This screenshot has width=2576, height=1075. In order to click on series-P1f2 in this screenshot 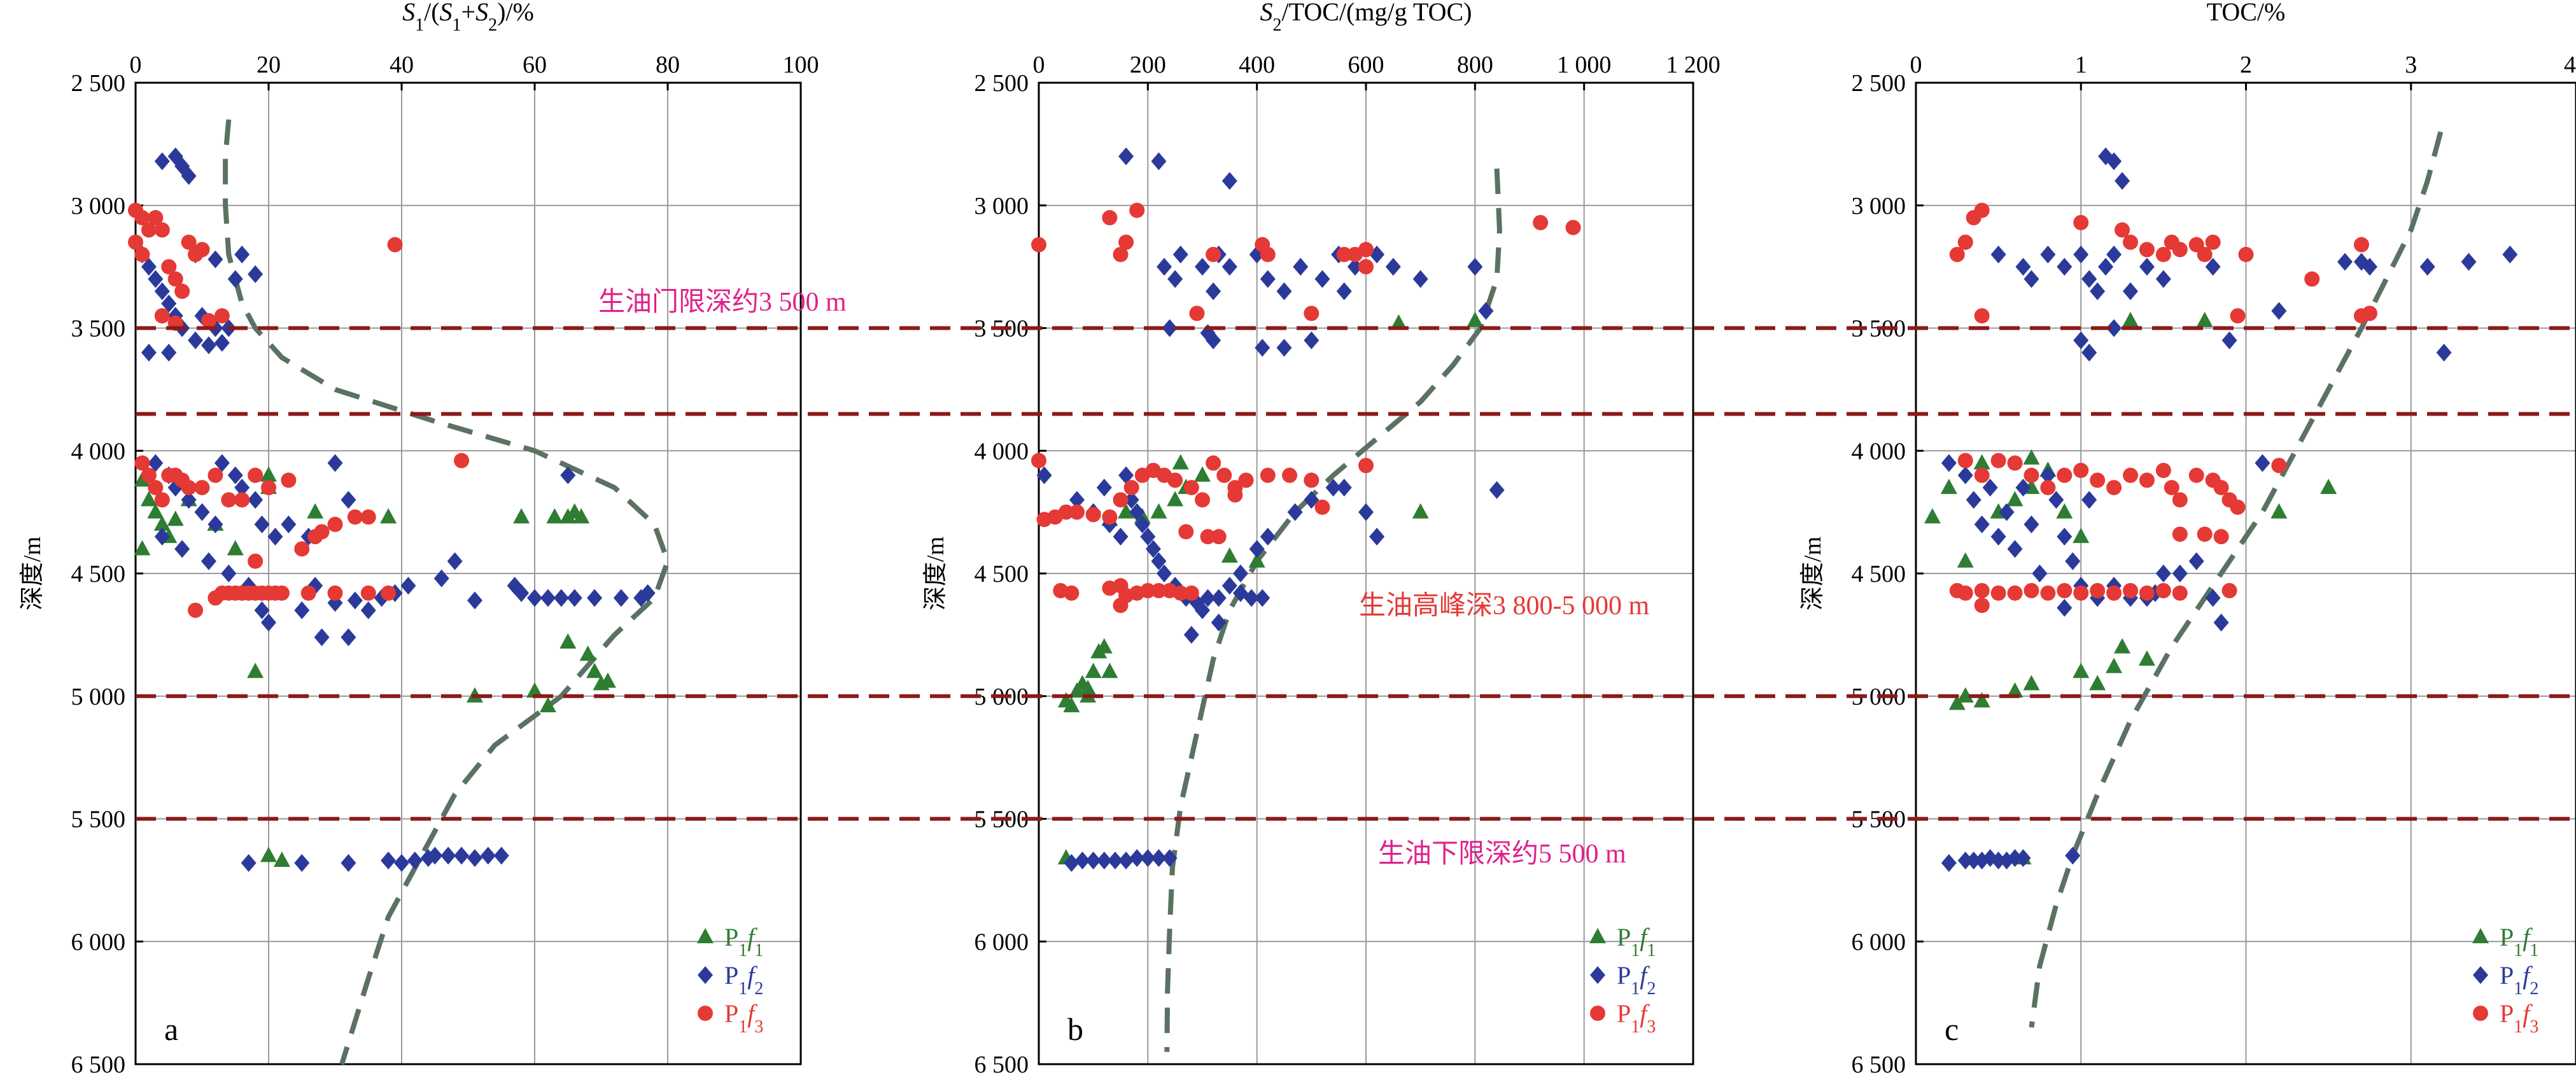, I will do `click(395, 509)`.